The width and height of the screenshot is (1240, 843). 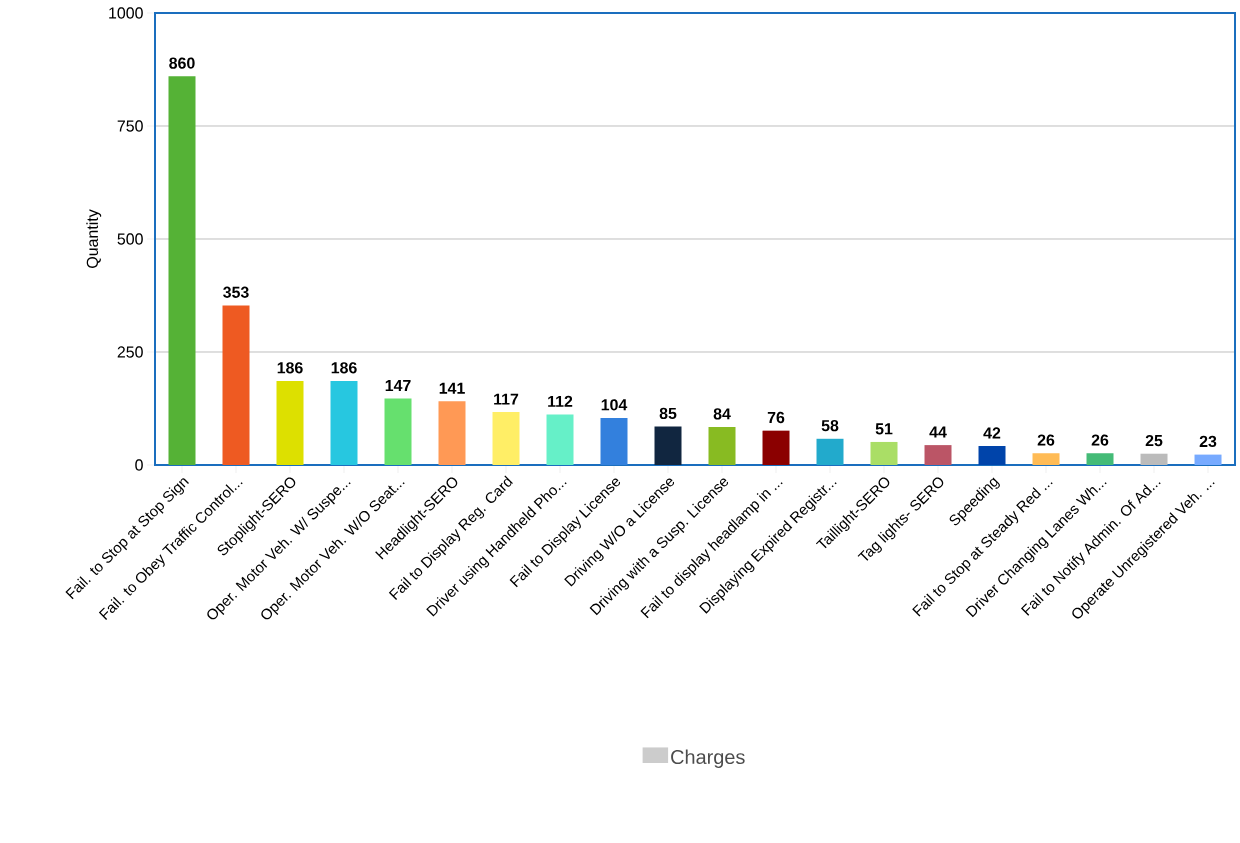 I want to click on y-tick-label: 0, so click(x=139, y=465).